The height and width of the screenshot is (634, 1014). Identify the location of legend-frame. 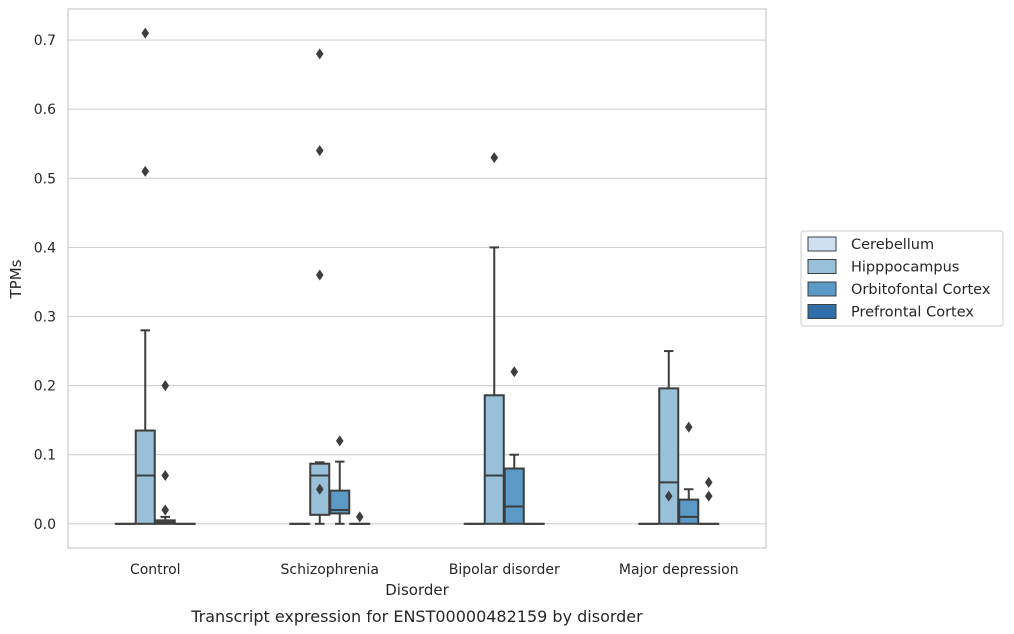
(902, 278).